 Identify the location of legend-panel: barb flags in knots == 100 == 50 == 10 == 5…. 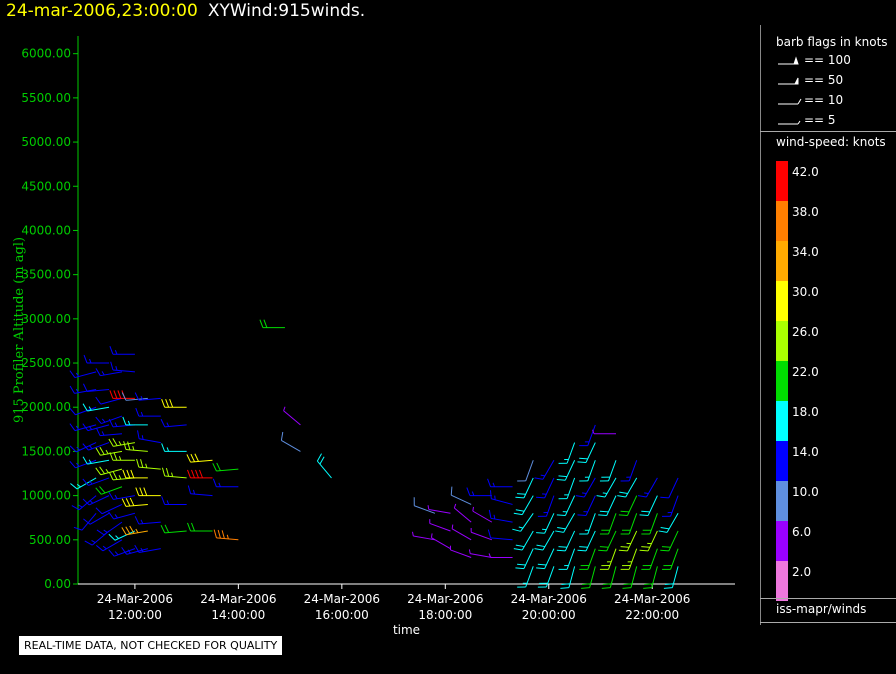
(828, 325).